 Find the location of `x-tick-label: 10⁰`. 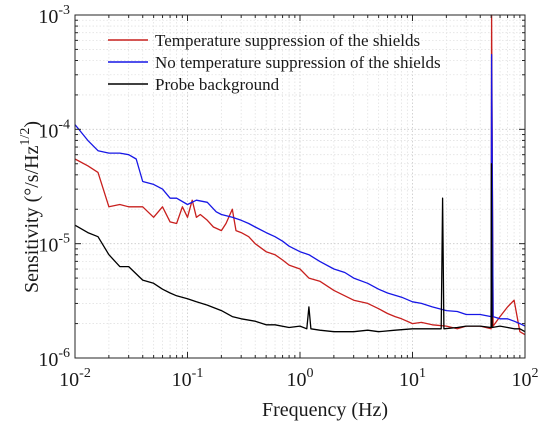

x-tick-label: 10⁰ is located at coordinates (300, 378).